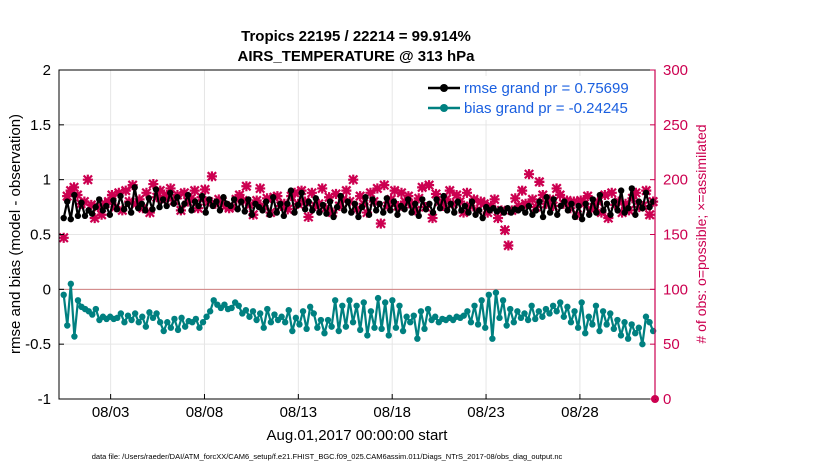 This screenshot has width=830, height=470. What do you see at coordinates (534, 98) in the screenshot?
I see `legend-box` at bounding box center [534, 98].